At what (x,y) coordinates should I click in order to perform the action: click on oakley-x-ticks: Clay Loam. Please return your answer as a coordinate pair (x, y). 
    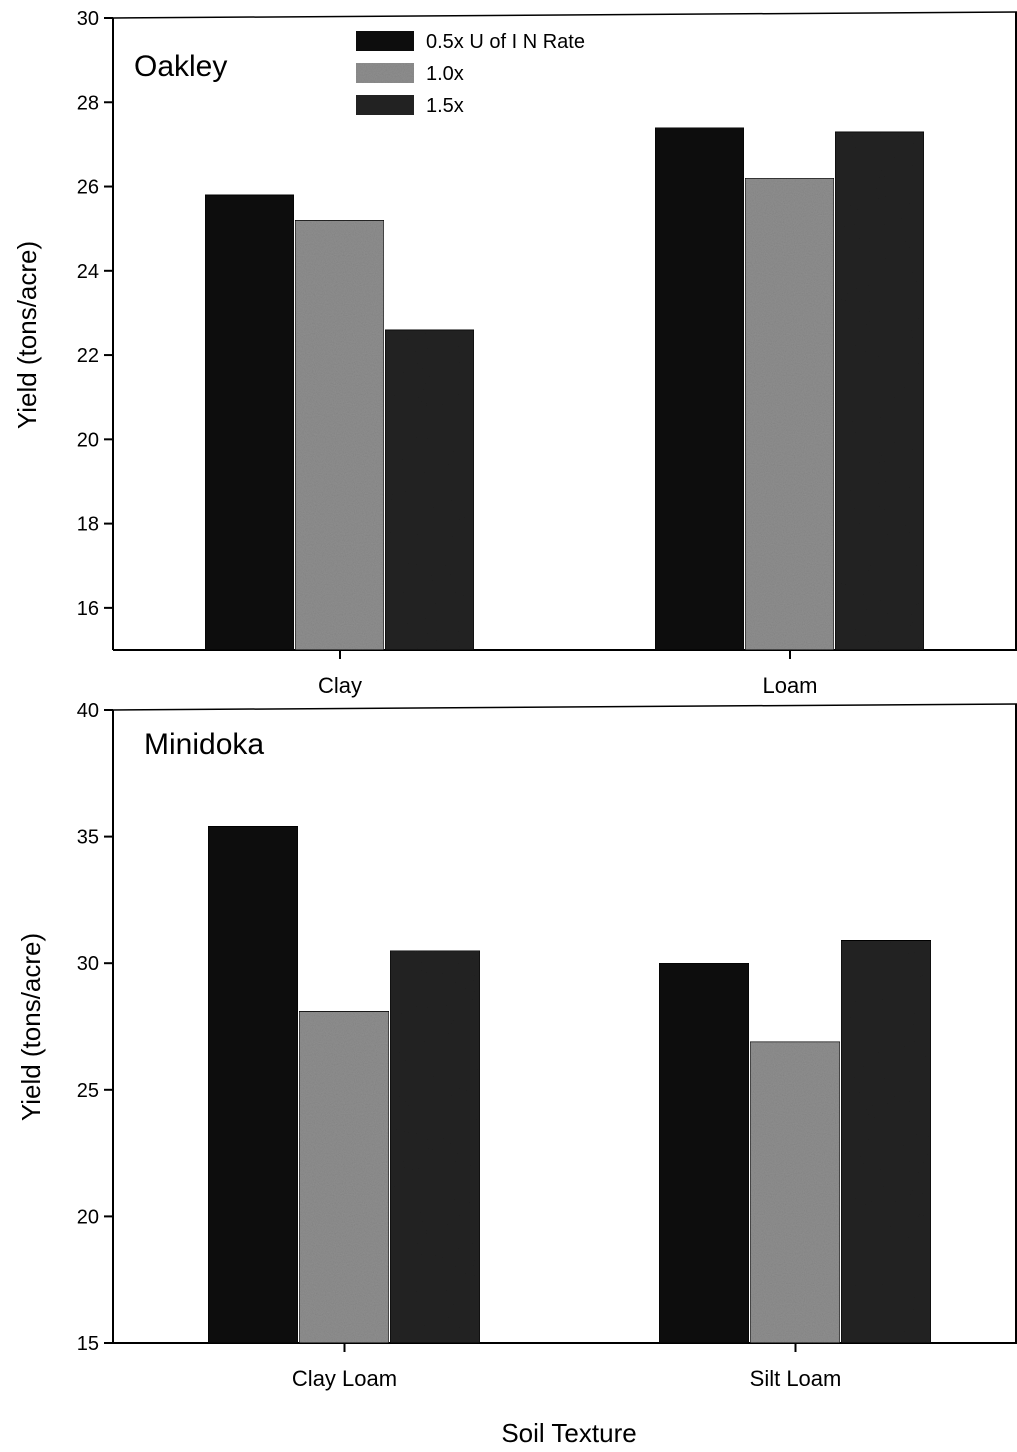
    Looking at the image, I should click on (568, 674).